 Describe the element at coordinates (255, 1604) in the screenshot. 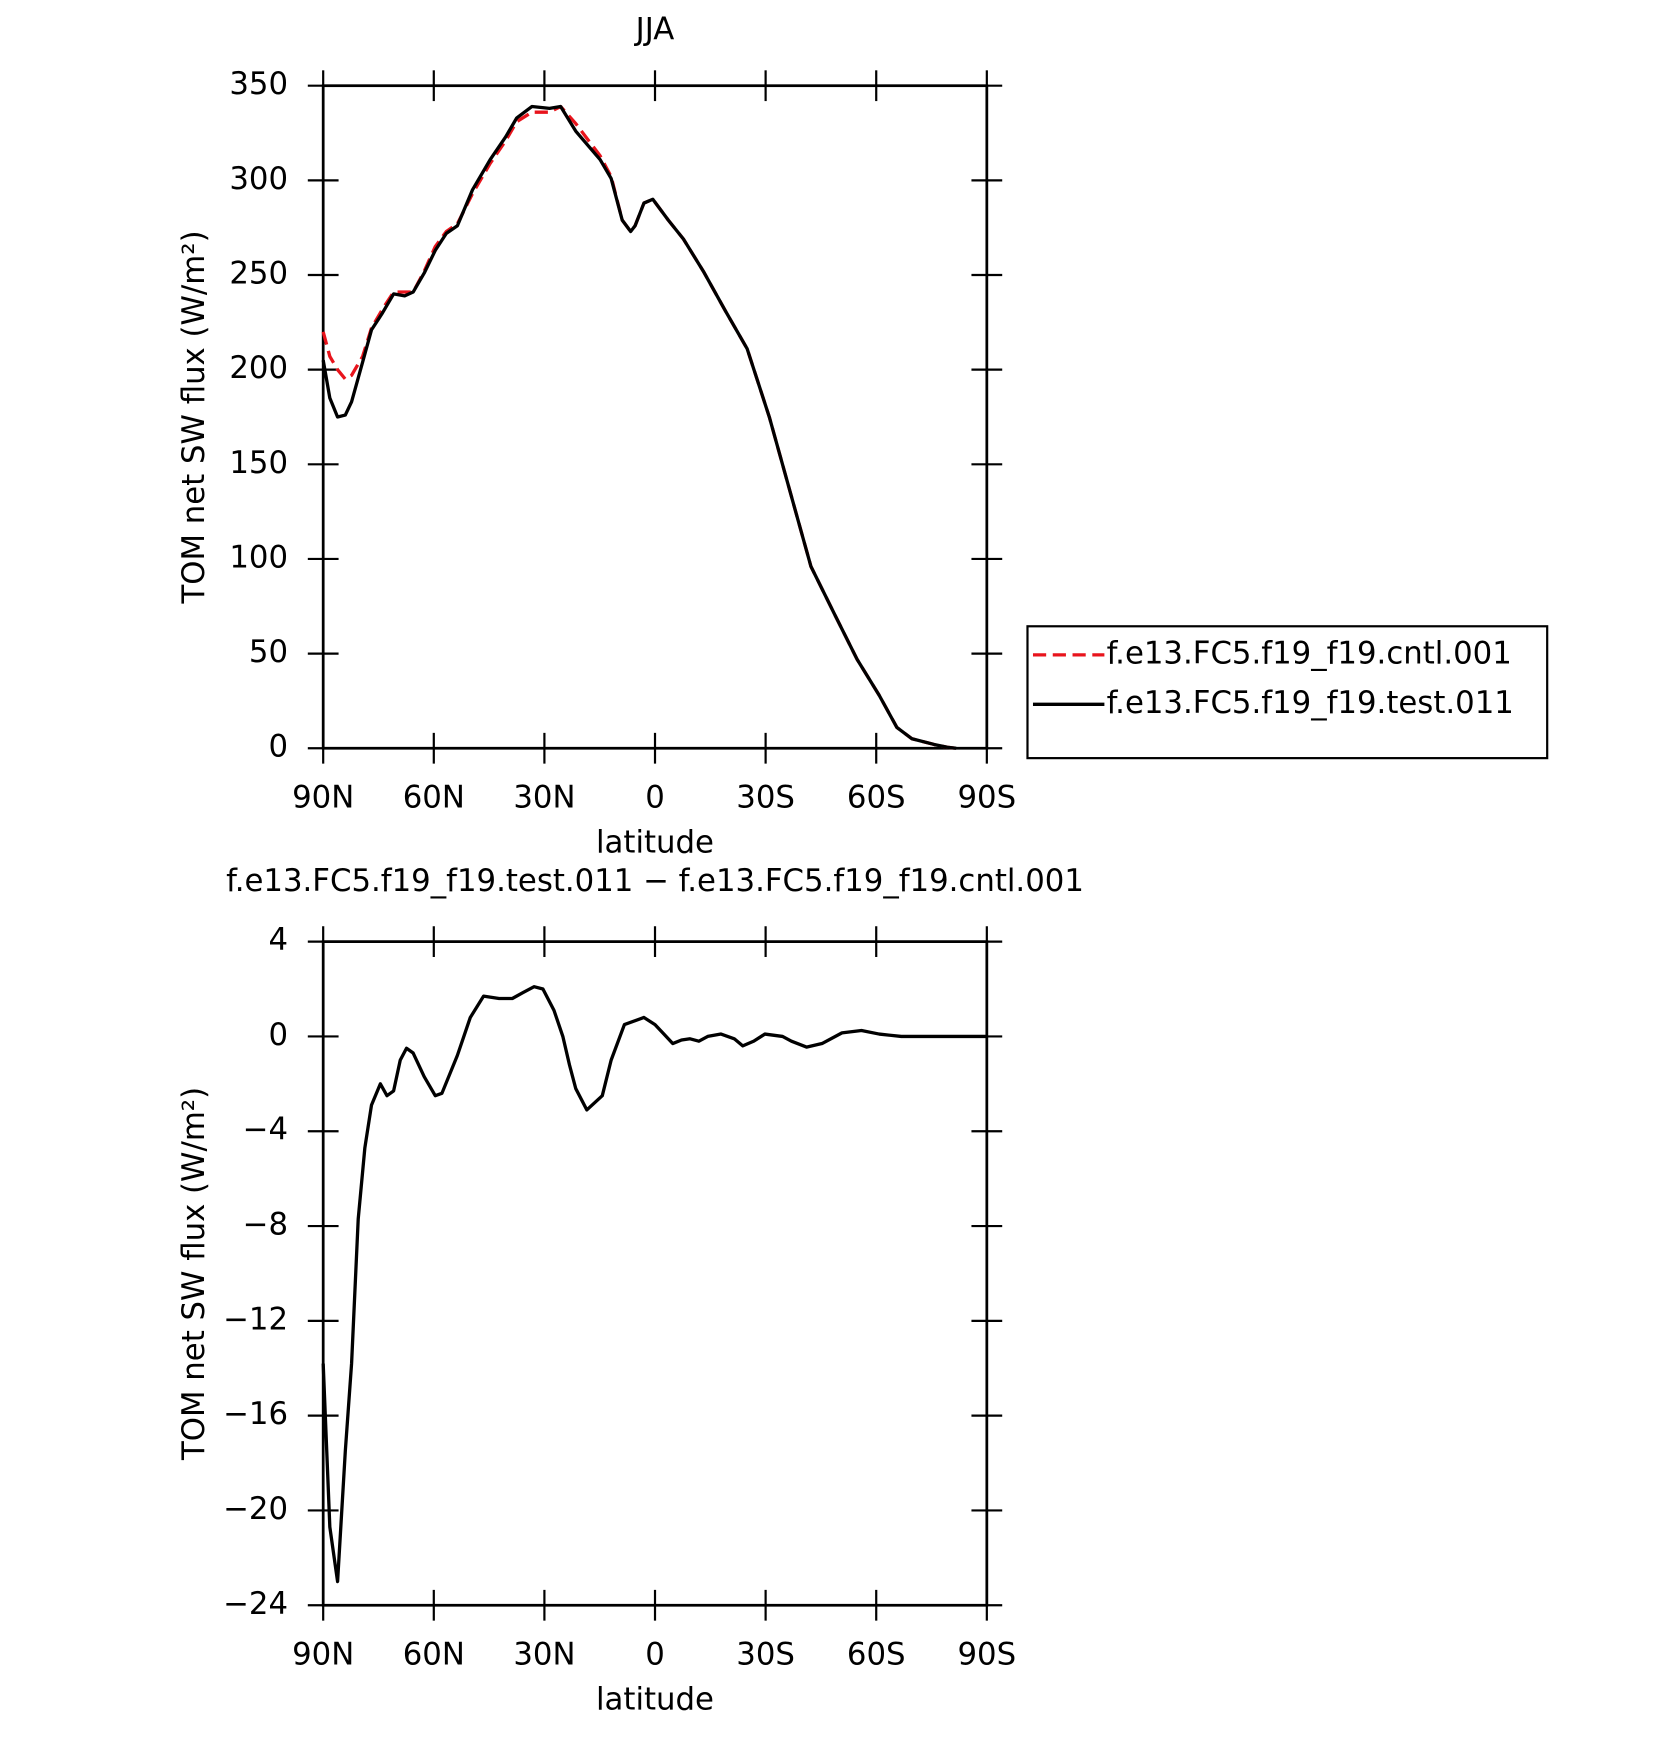

I see `y-tick-label: −24` at that location.